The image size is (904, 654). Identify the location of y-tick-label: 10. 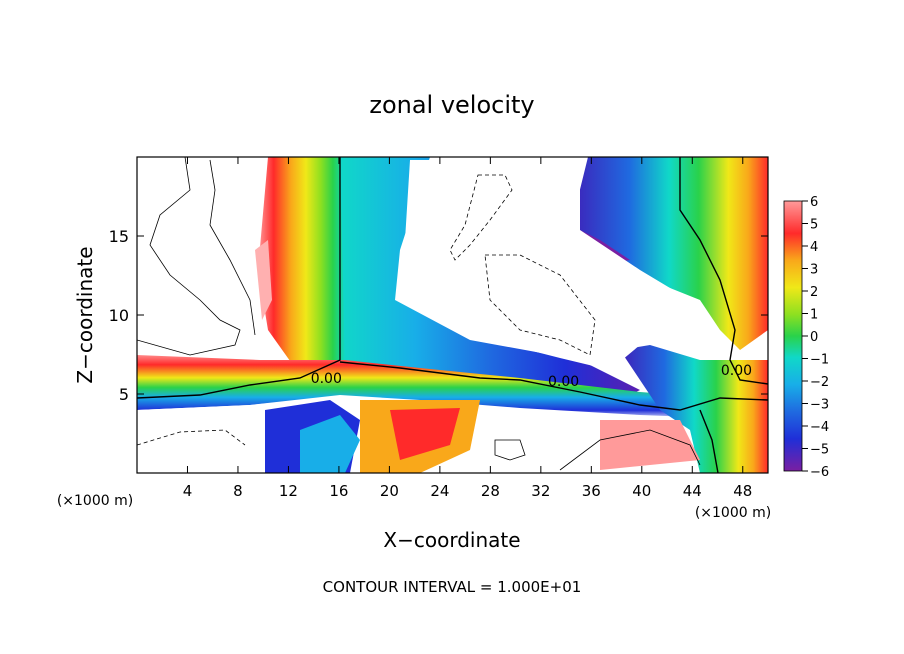
(119, 315).